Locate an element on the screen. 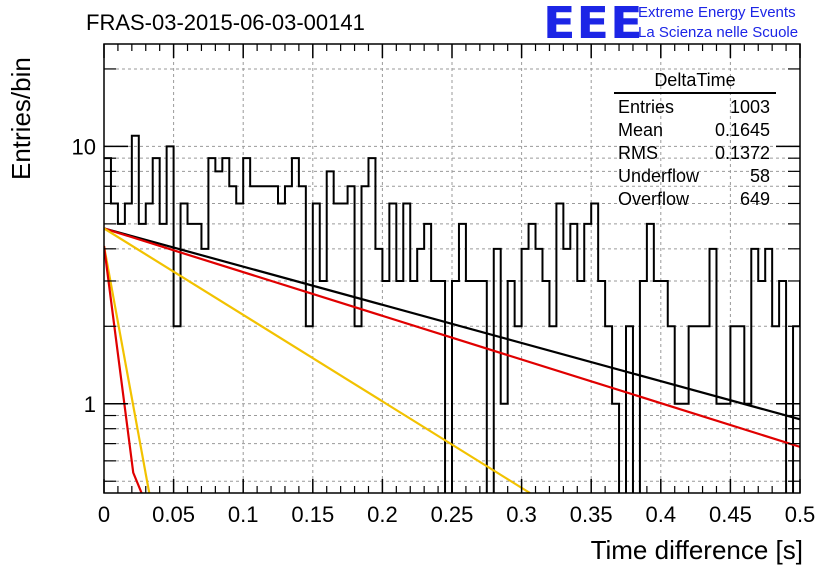 This screenshot has height=572, width=836. stats-row: Entries 1003 is located at coordinates (695, 107).